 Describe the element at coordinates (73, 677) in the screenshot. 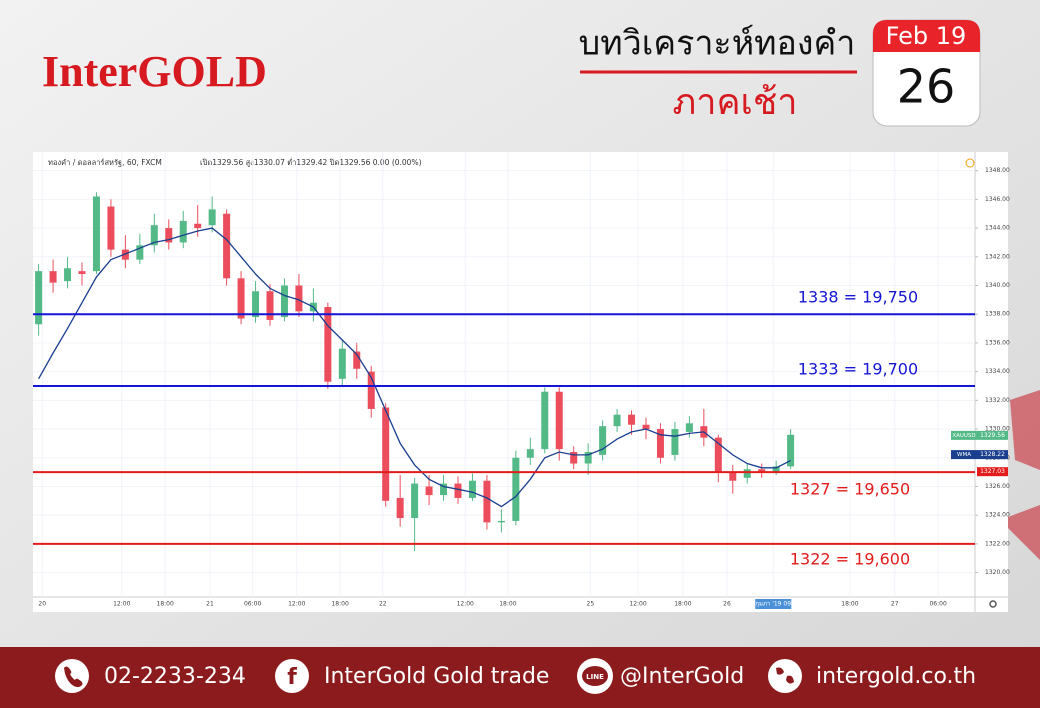

I see `phone-glyph` at that location.